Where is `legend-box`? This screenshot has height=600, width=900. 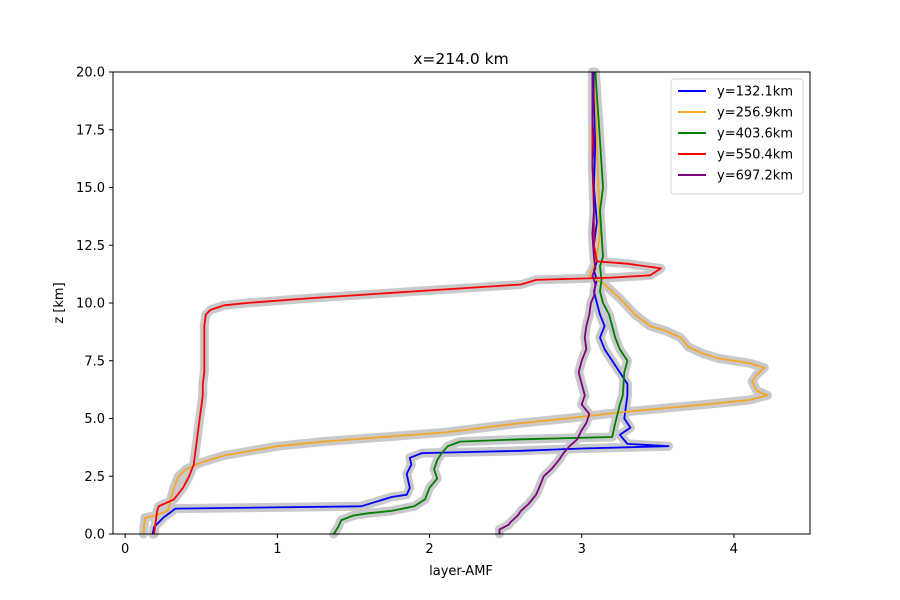
legend-box is located at coordinates (737, 136).